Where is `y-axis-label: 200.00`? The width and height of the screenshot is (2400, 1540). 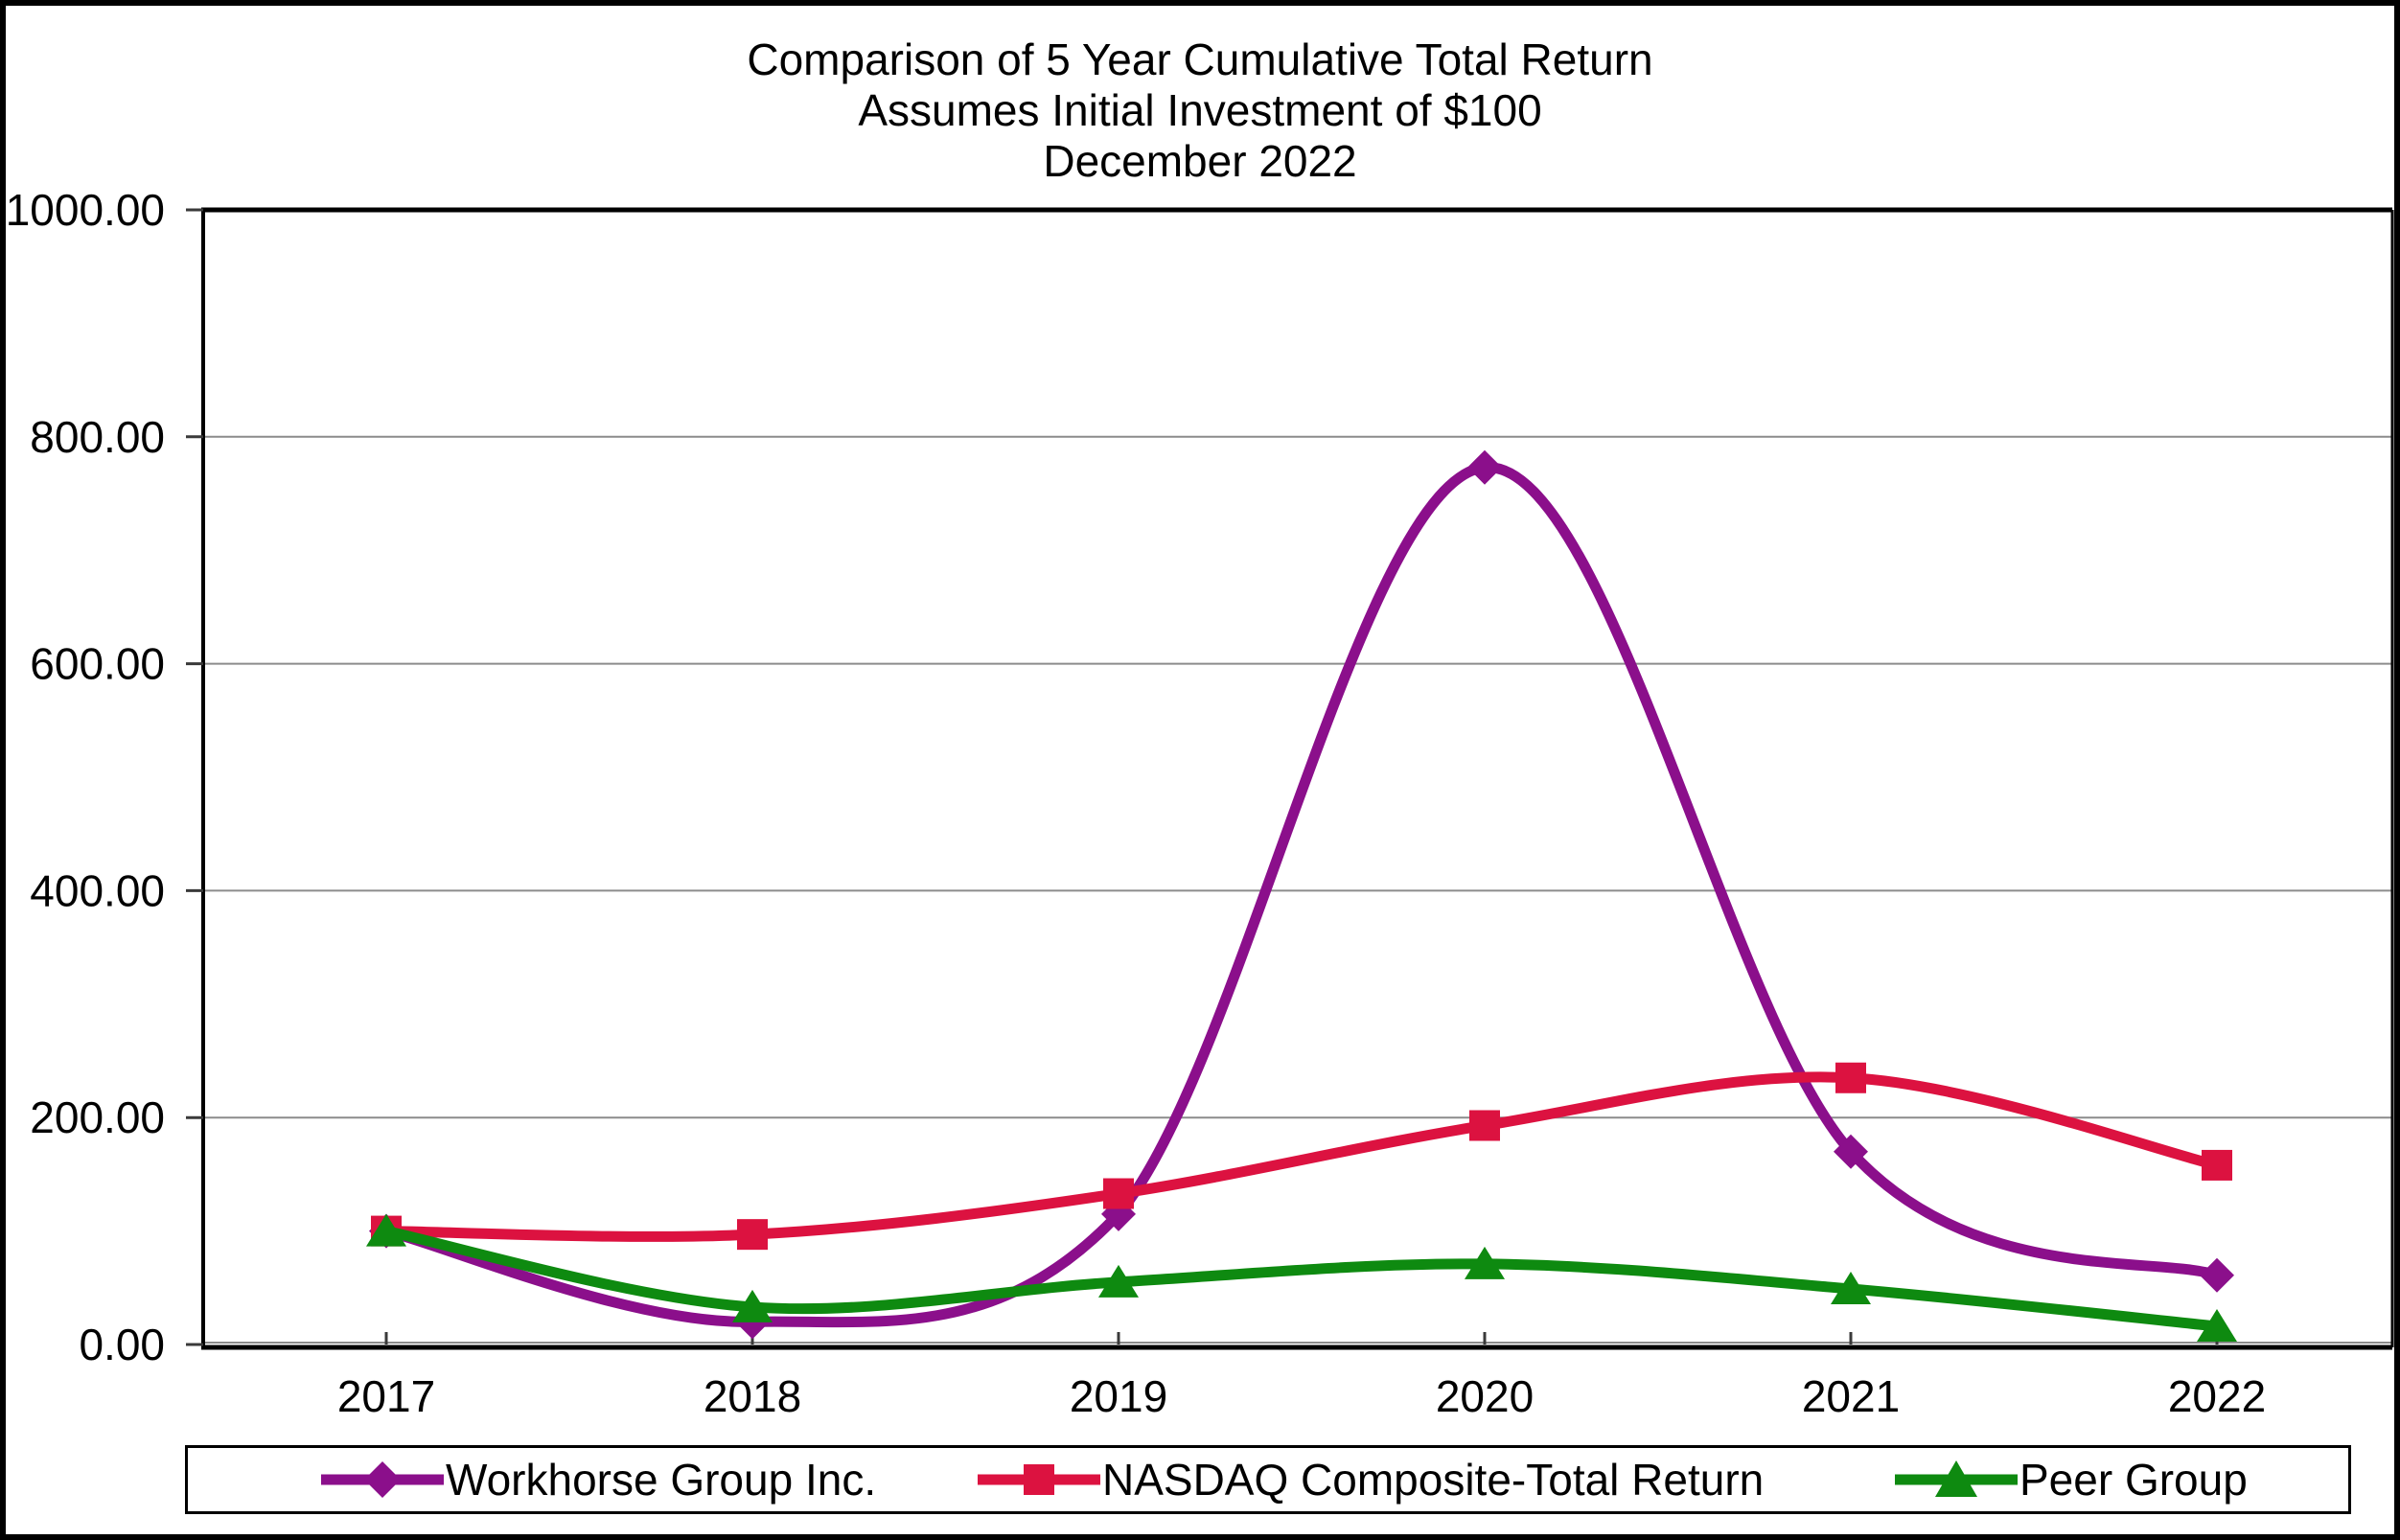 y-axis-label: 200.00 is located at coordinates (97, 1117).